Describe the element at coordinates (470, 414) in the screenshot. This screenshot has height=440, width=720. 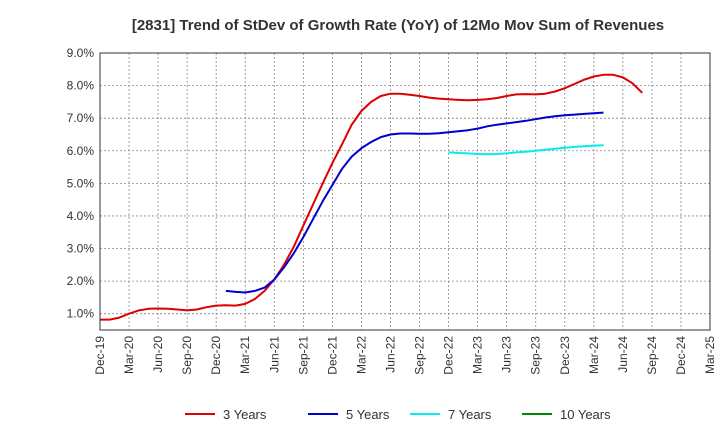
I see `legend-label: 7 Years` at that location.